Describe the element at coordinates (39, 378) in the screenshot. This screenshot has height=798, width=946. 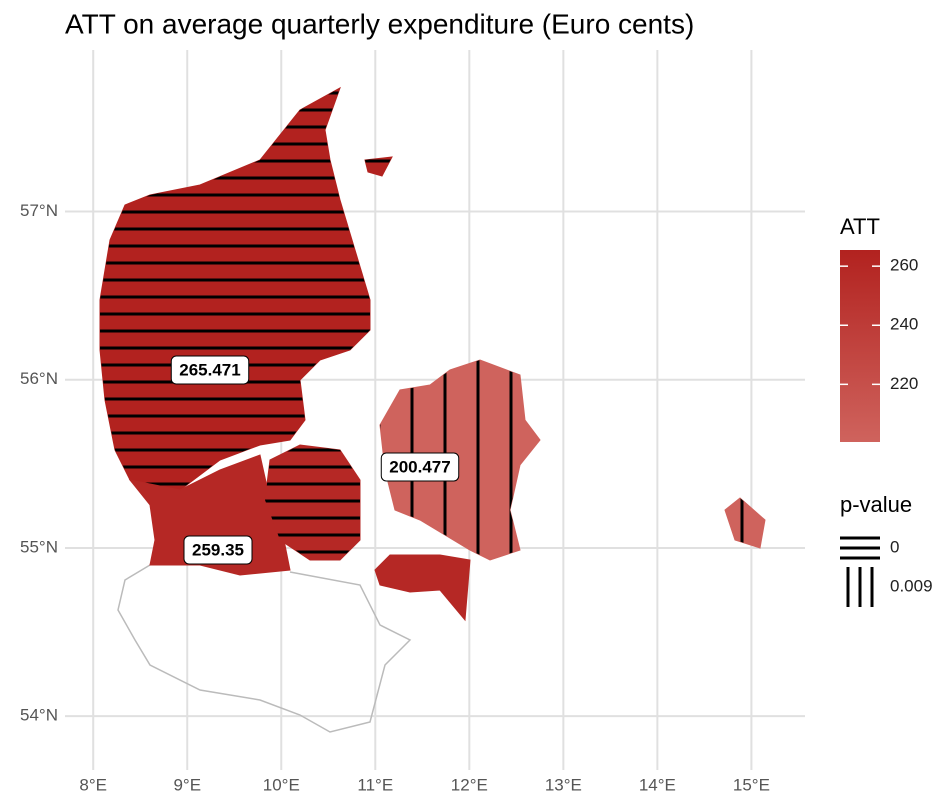
I see `y-tick-label: 56°N` at that location.